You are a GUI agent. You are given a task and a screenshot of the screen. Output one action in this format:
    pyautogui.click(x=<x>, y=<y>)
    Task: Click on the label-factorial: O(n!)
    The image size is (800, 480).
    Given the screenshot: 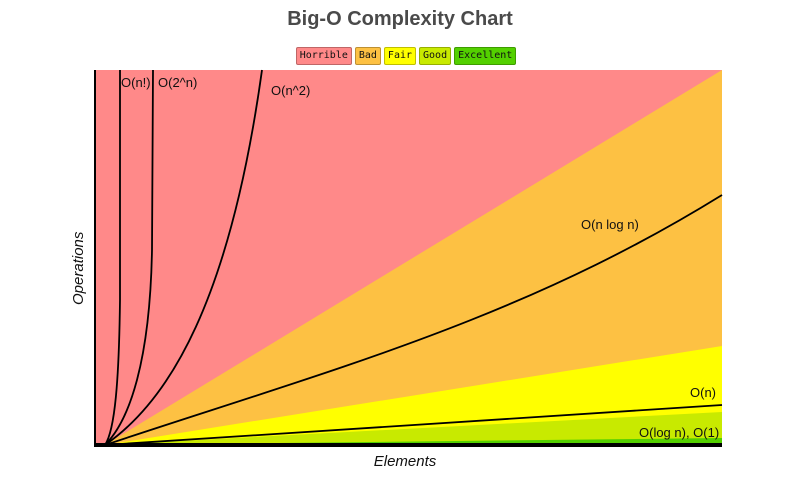 What is the action you would take?
    pyautogui.click(x=136, y=82)
    